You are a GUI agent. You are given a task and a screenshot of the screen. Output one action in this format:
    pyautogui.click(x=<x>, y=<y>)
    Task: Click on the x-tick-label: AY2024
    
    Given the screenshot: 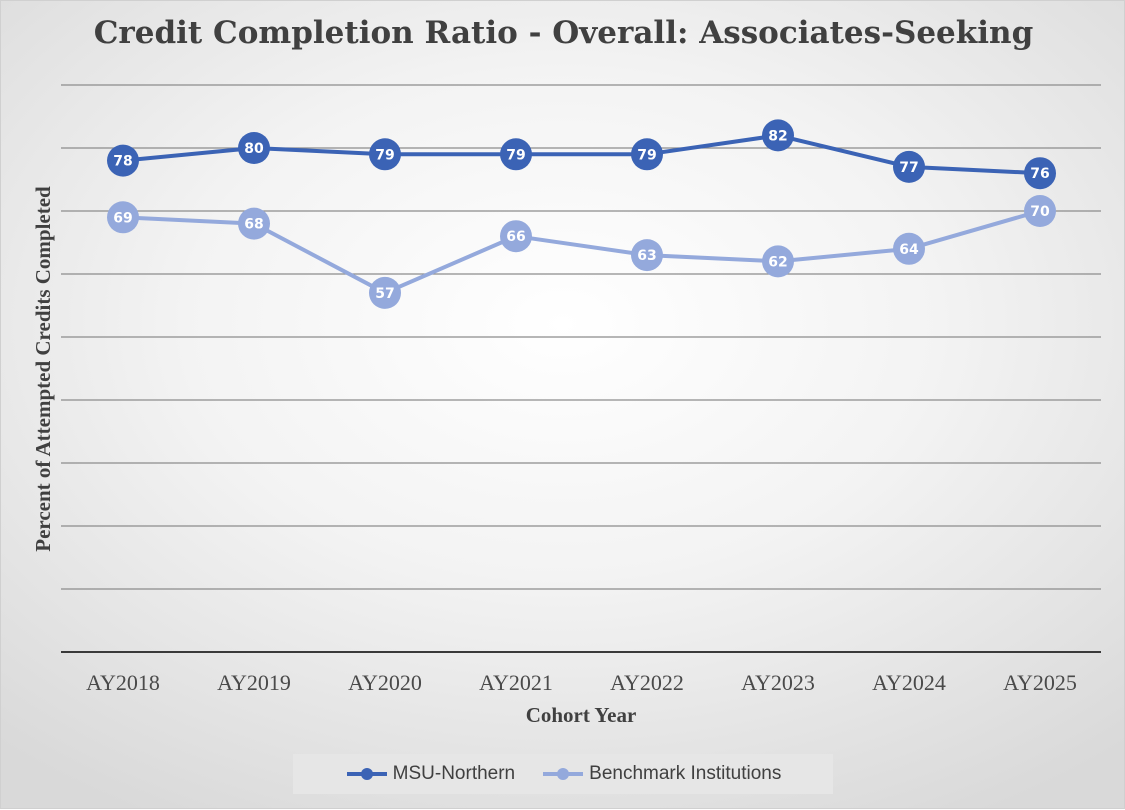 What is the action you would take?
    pyautogui.click(x=909, y=682)
    